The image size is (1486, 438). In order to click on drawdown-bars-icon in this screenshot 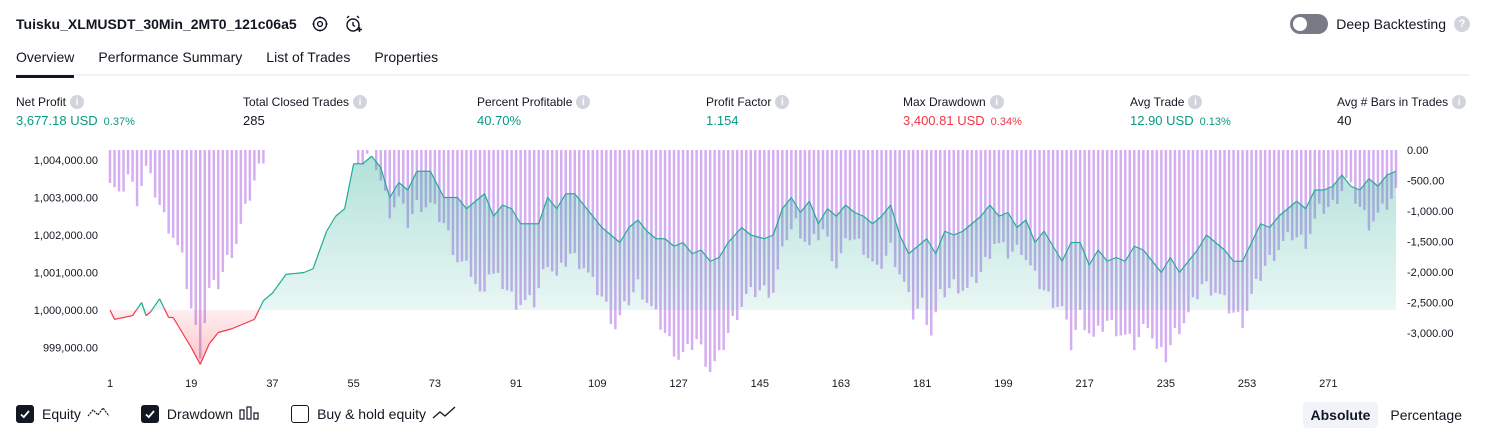, I will do `click(250, 414)`.